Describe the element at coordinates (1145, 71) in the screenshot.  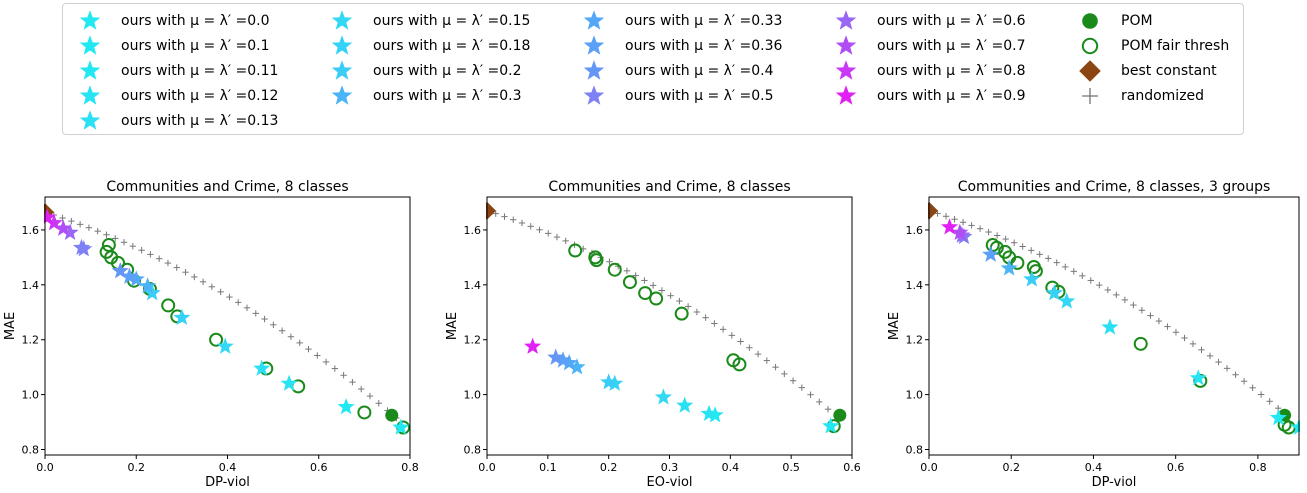
I see `legend-entry: best constant` at that location.